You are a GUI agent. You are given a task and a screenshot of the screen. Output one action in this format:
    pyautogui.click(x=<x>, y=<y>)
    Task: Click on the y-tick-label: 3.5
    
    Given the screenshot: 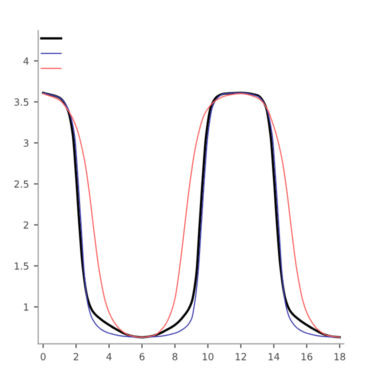 What is the action you would take?
    pyautogui.click(x=21, y=102)
    